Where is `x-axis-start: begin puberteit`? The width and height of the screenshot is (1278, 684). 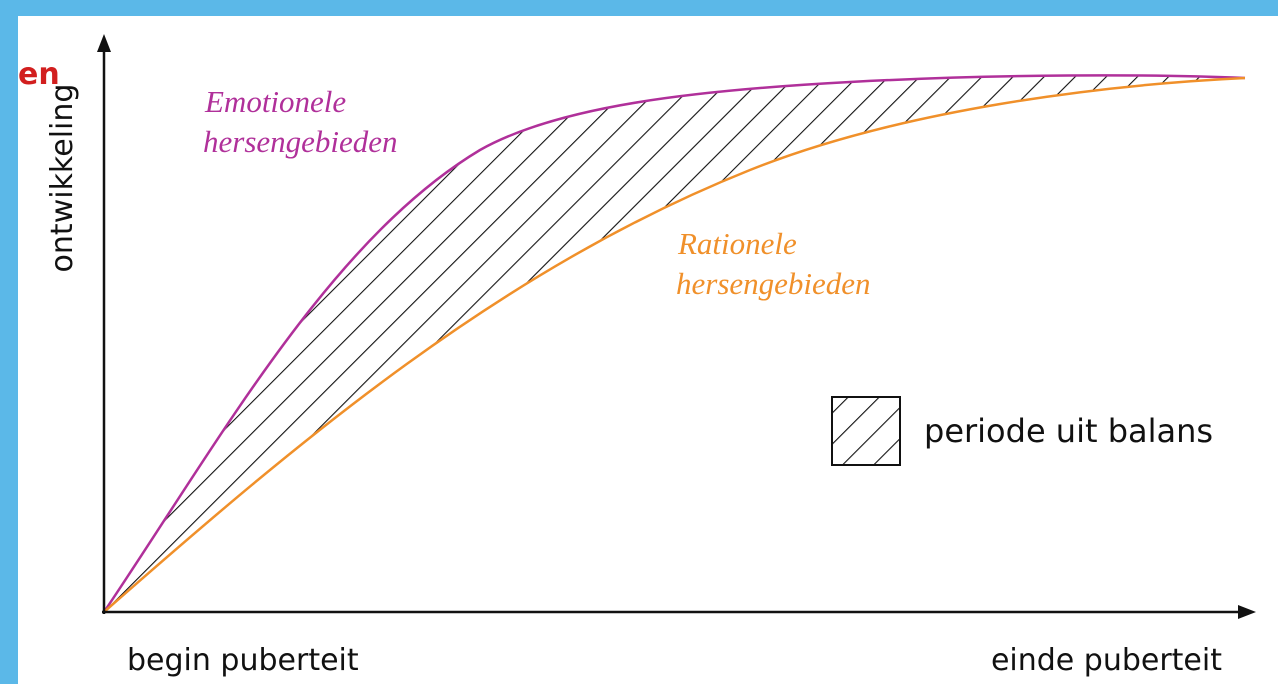 x-axis-start: begin puberteit is located at coordinates (243, 660).